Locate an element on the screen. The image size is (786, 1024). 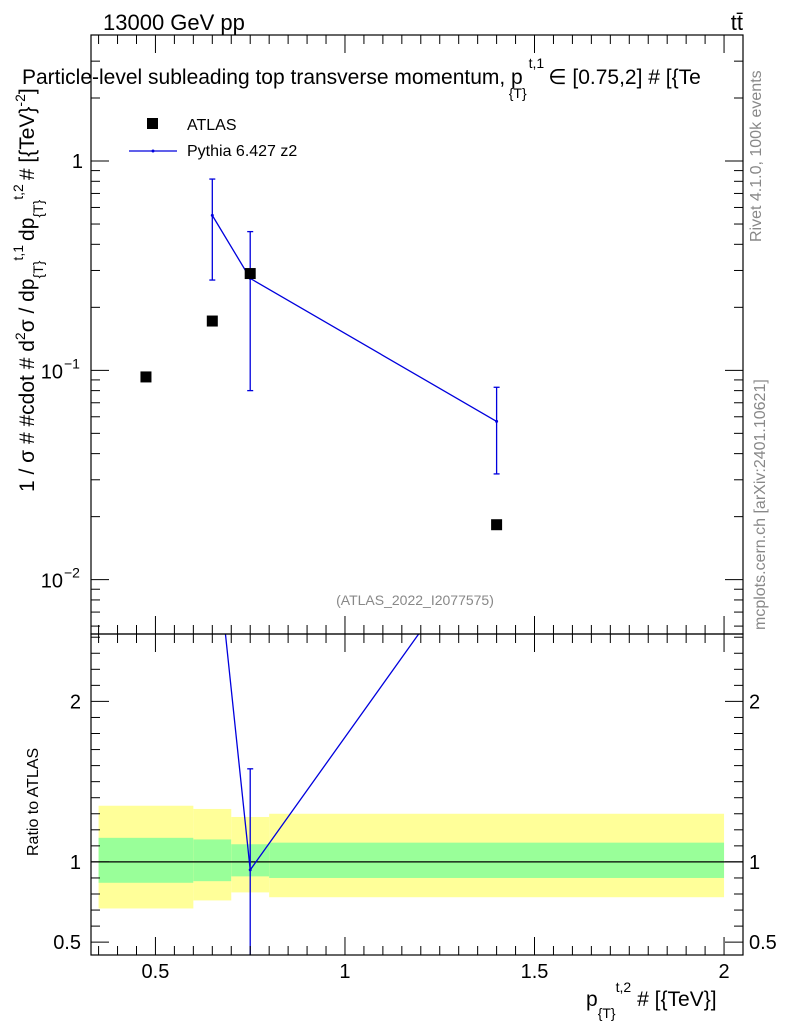
energy-label: 13000 GeV pp is located at coordinates (174, 22).